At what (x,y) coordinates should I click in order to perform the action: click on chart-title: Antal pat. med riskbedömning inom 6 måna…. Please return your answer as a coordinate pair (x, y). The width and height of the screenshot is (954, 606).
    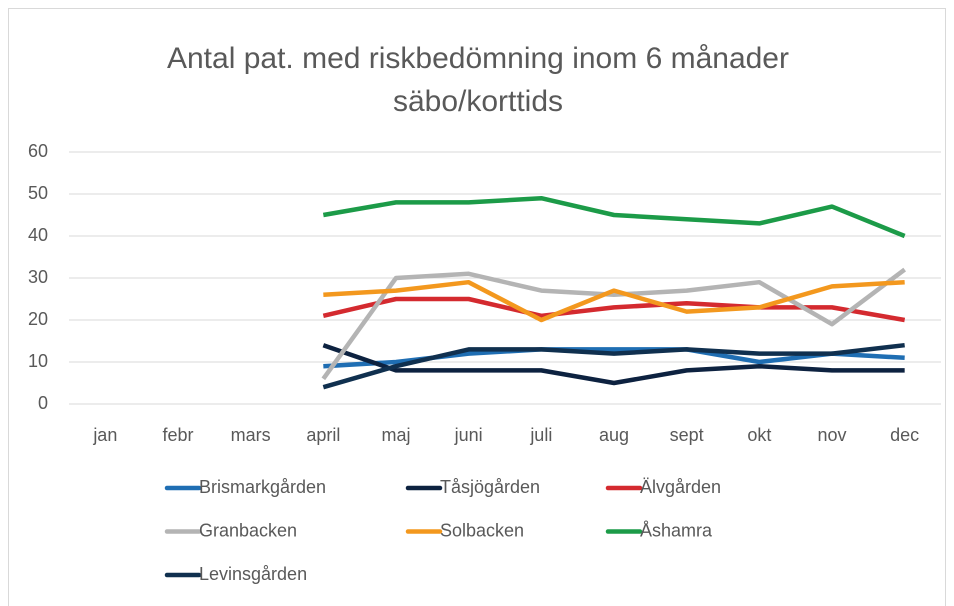
    Looking at the image, I should click on (478, 58).